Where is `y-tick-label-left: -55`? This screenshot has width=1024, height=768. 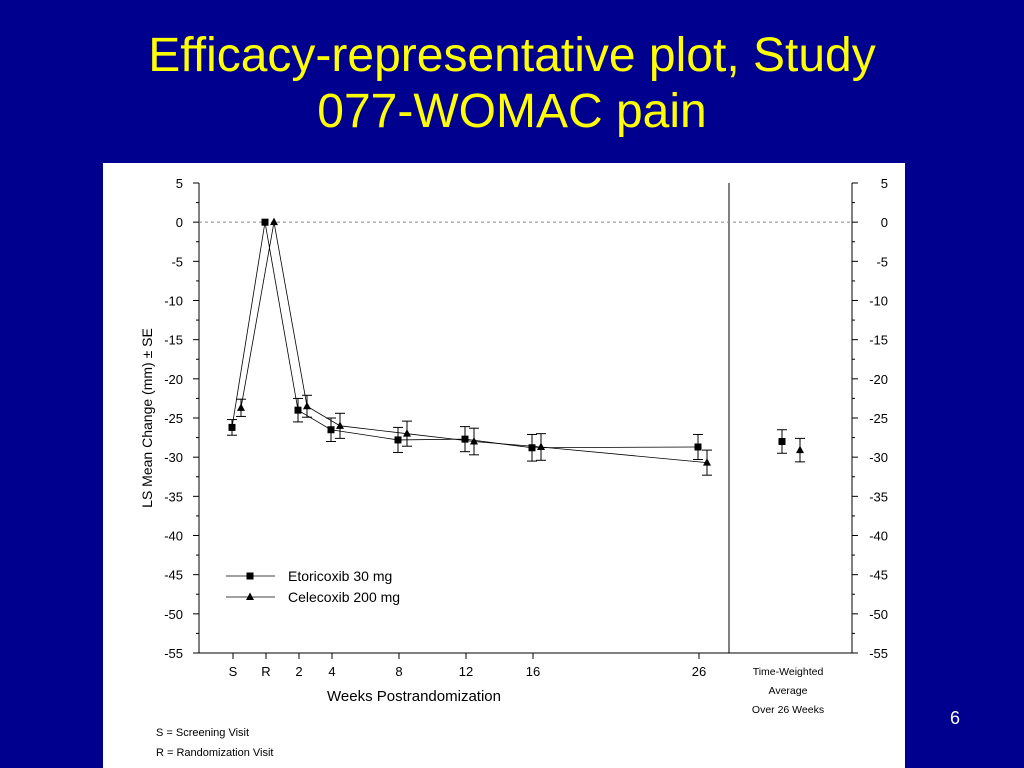
y-tick-label-left: -55 is located at coordinates (173, 653).